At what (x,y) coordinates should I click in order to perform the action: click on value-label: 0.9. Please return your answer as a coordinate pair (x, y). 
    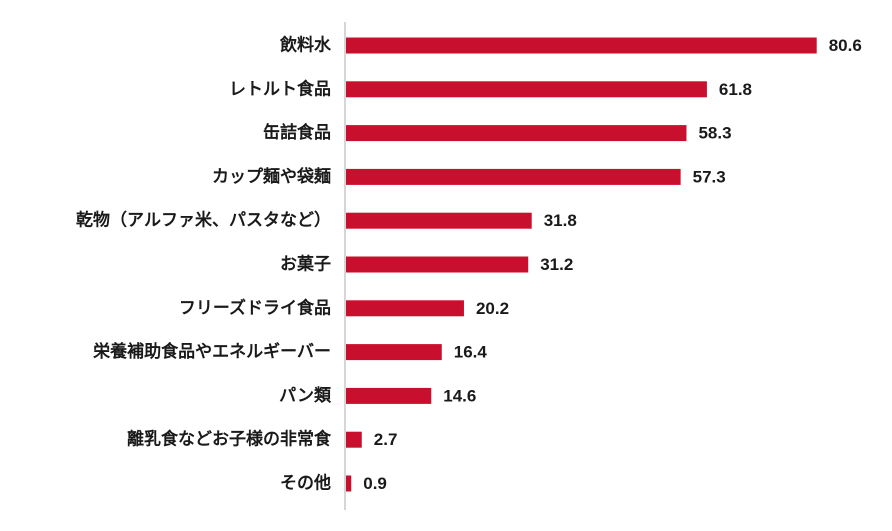
    Looking at the image, I should click on (375, 483).